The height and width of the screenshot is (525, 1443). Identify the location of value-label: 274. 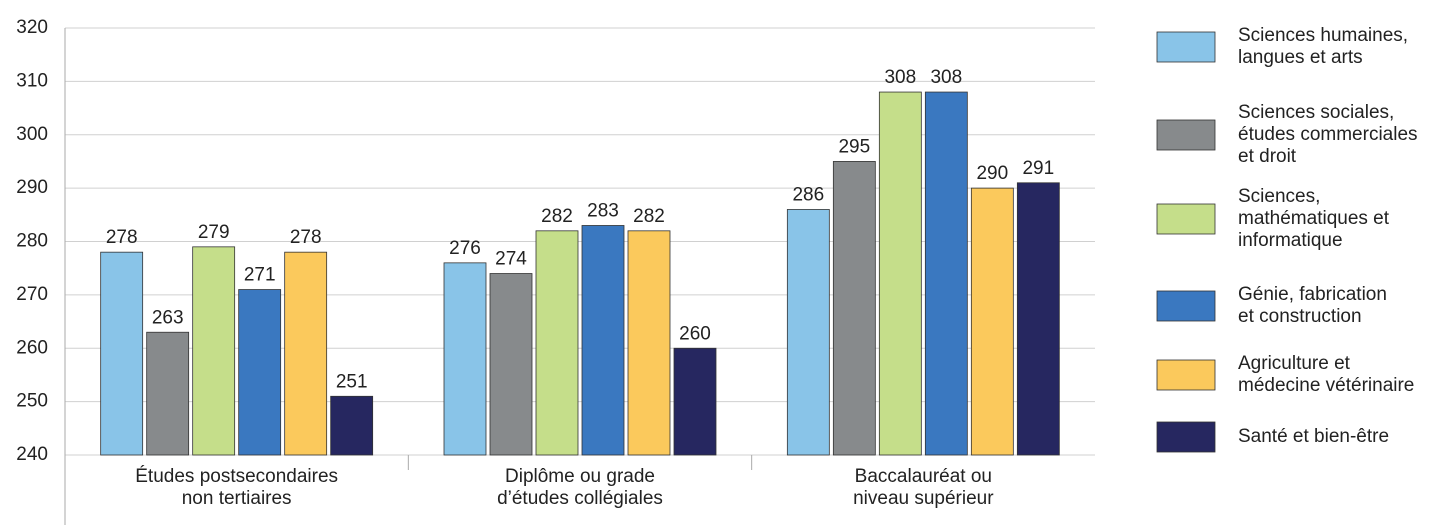
(511, 259).